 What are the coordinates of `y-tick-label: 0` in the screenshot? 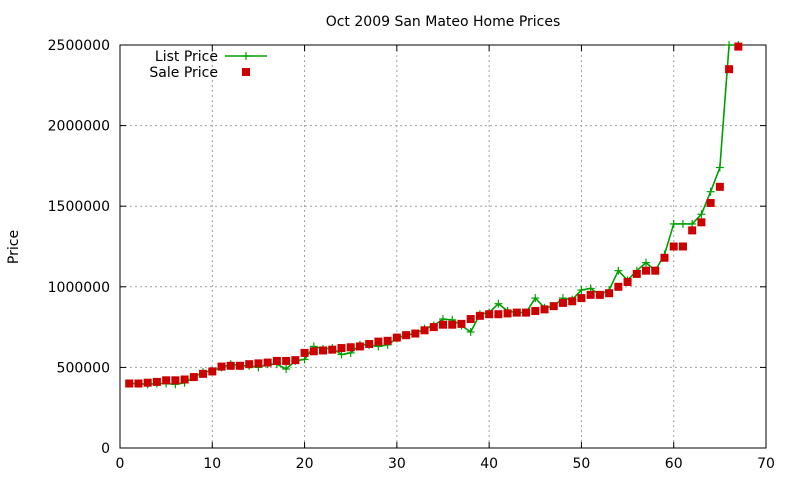 It's located at (105, 449).